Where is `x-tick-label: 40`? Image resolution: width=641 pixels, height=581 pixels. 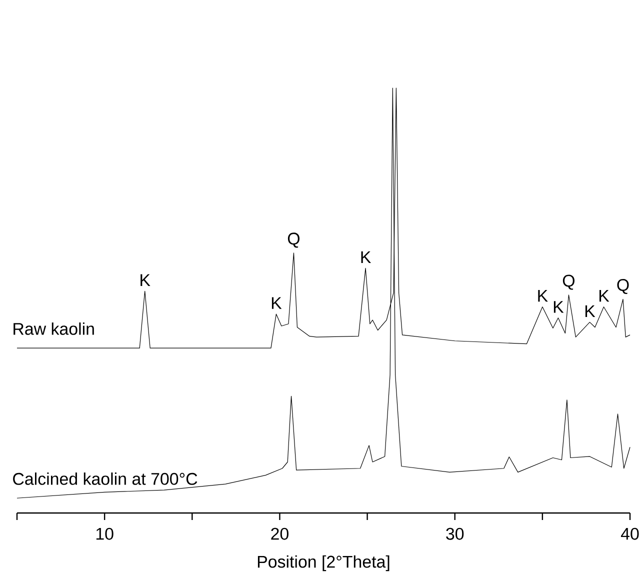
x-tick-label: 40 is located at coordinates (629, 534).